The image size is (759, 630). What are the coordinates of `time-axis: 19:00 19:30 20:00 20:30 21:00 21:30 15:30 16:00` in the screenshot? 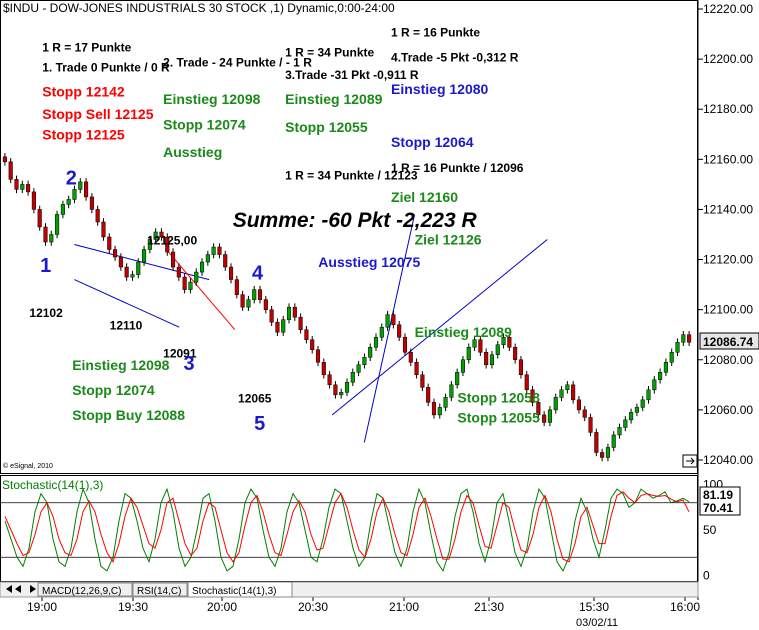 It's located at (363, 605).